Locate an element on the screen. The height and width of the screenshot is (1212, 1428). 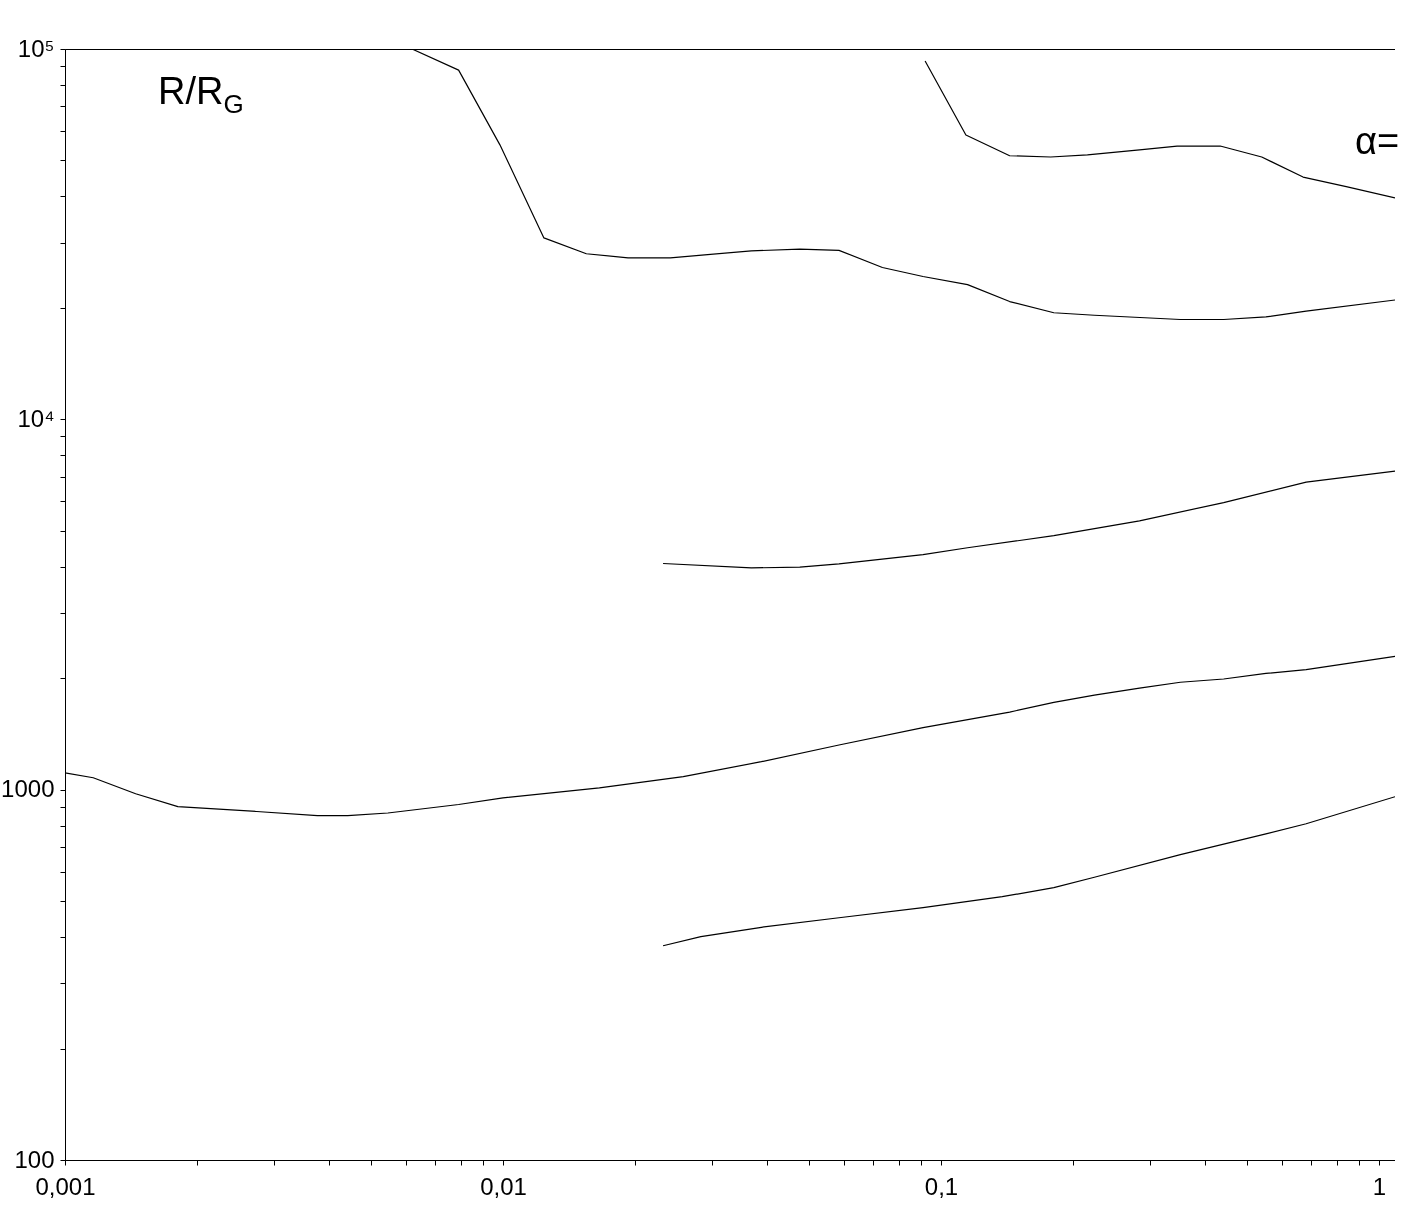
x-tick-label: 0,01 is located at coordinates (503, 1186).